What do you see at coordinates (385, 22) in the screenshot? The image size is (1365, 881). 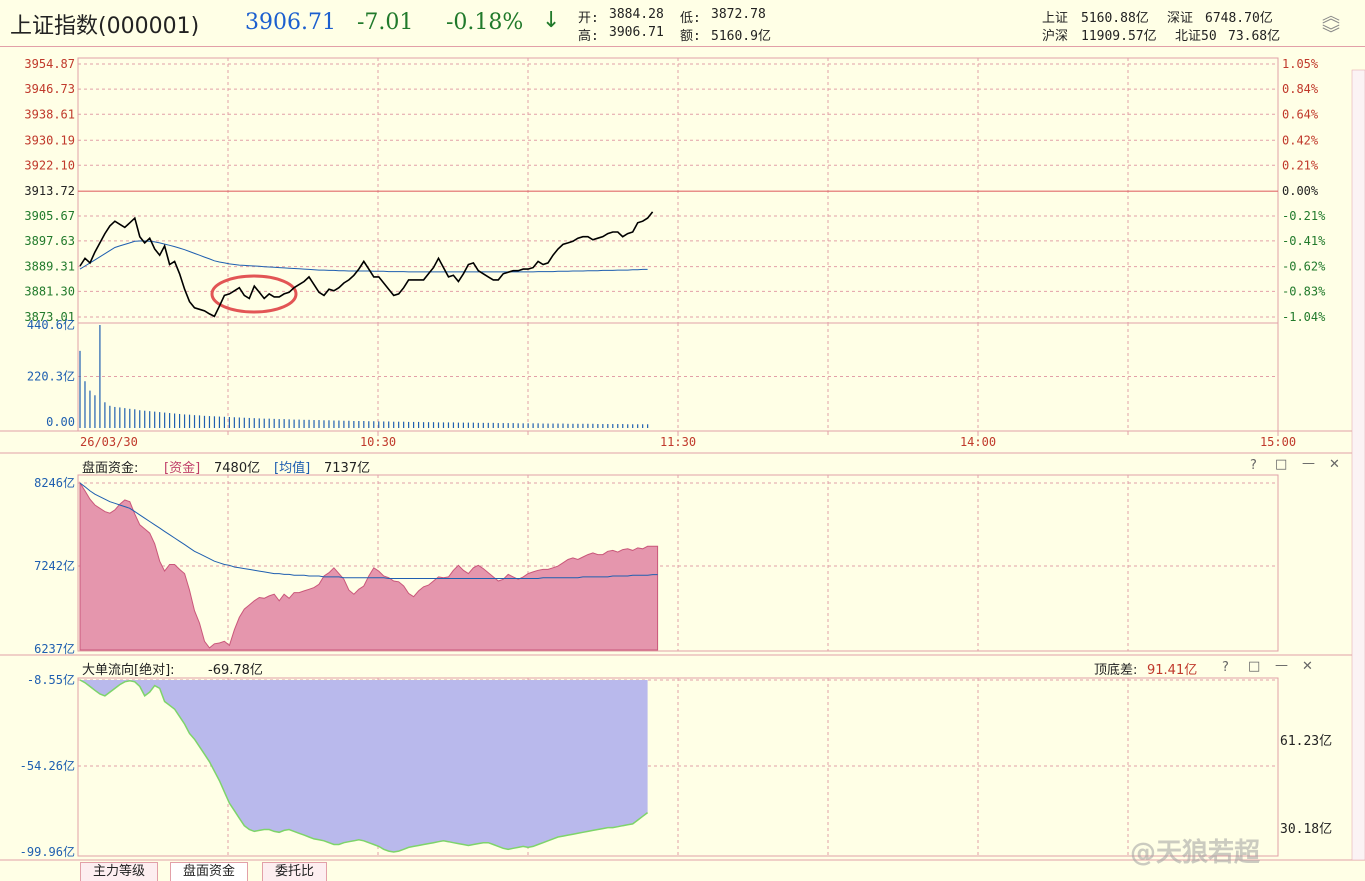 I see `price-change: -7.01` at bounding box center [385, 22].